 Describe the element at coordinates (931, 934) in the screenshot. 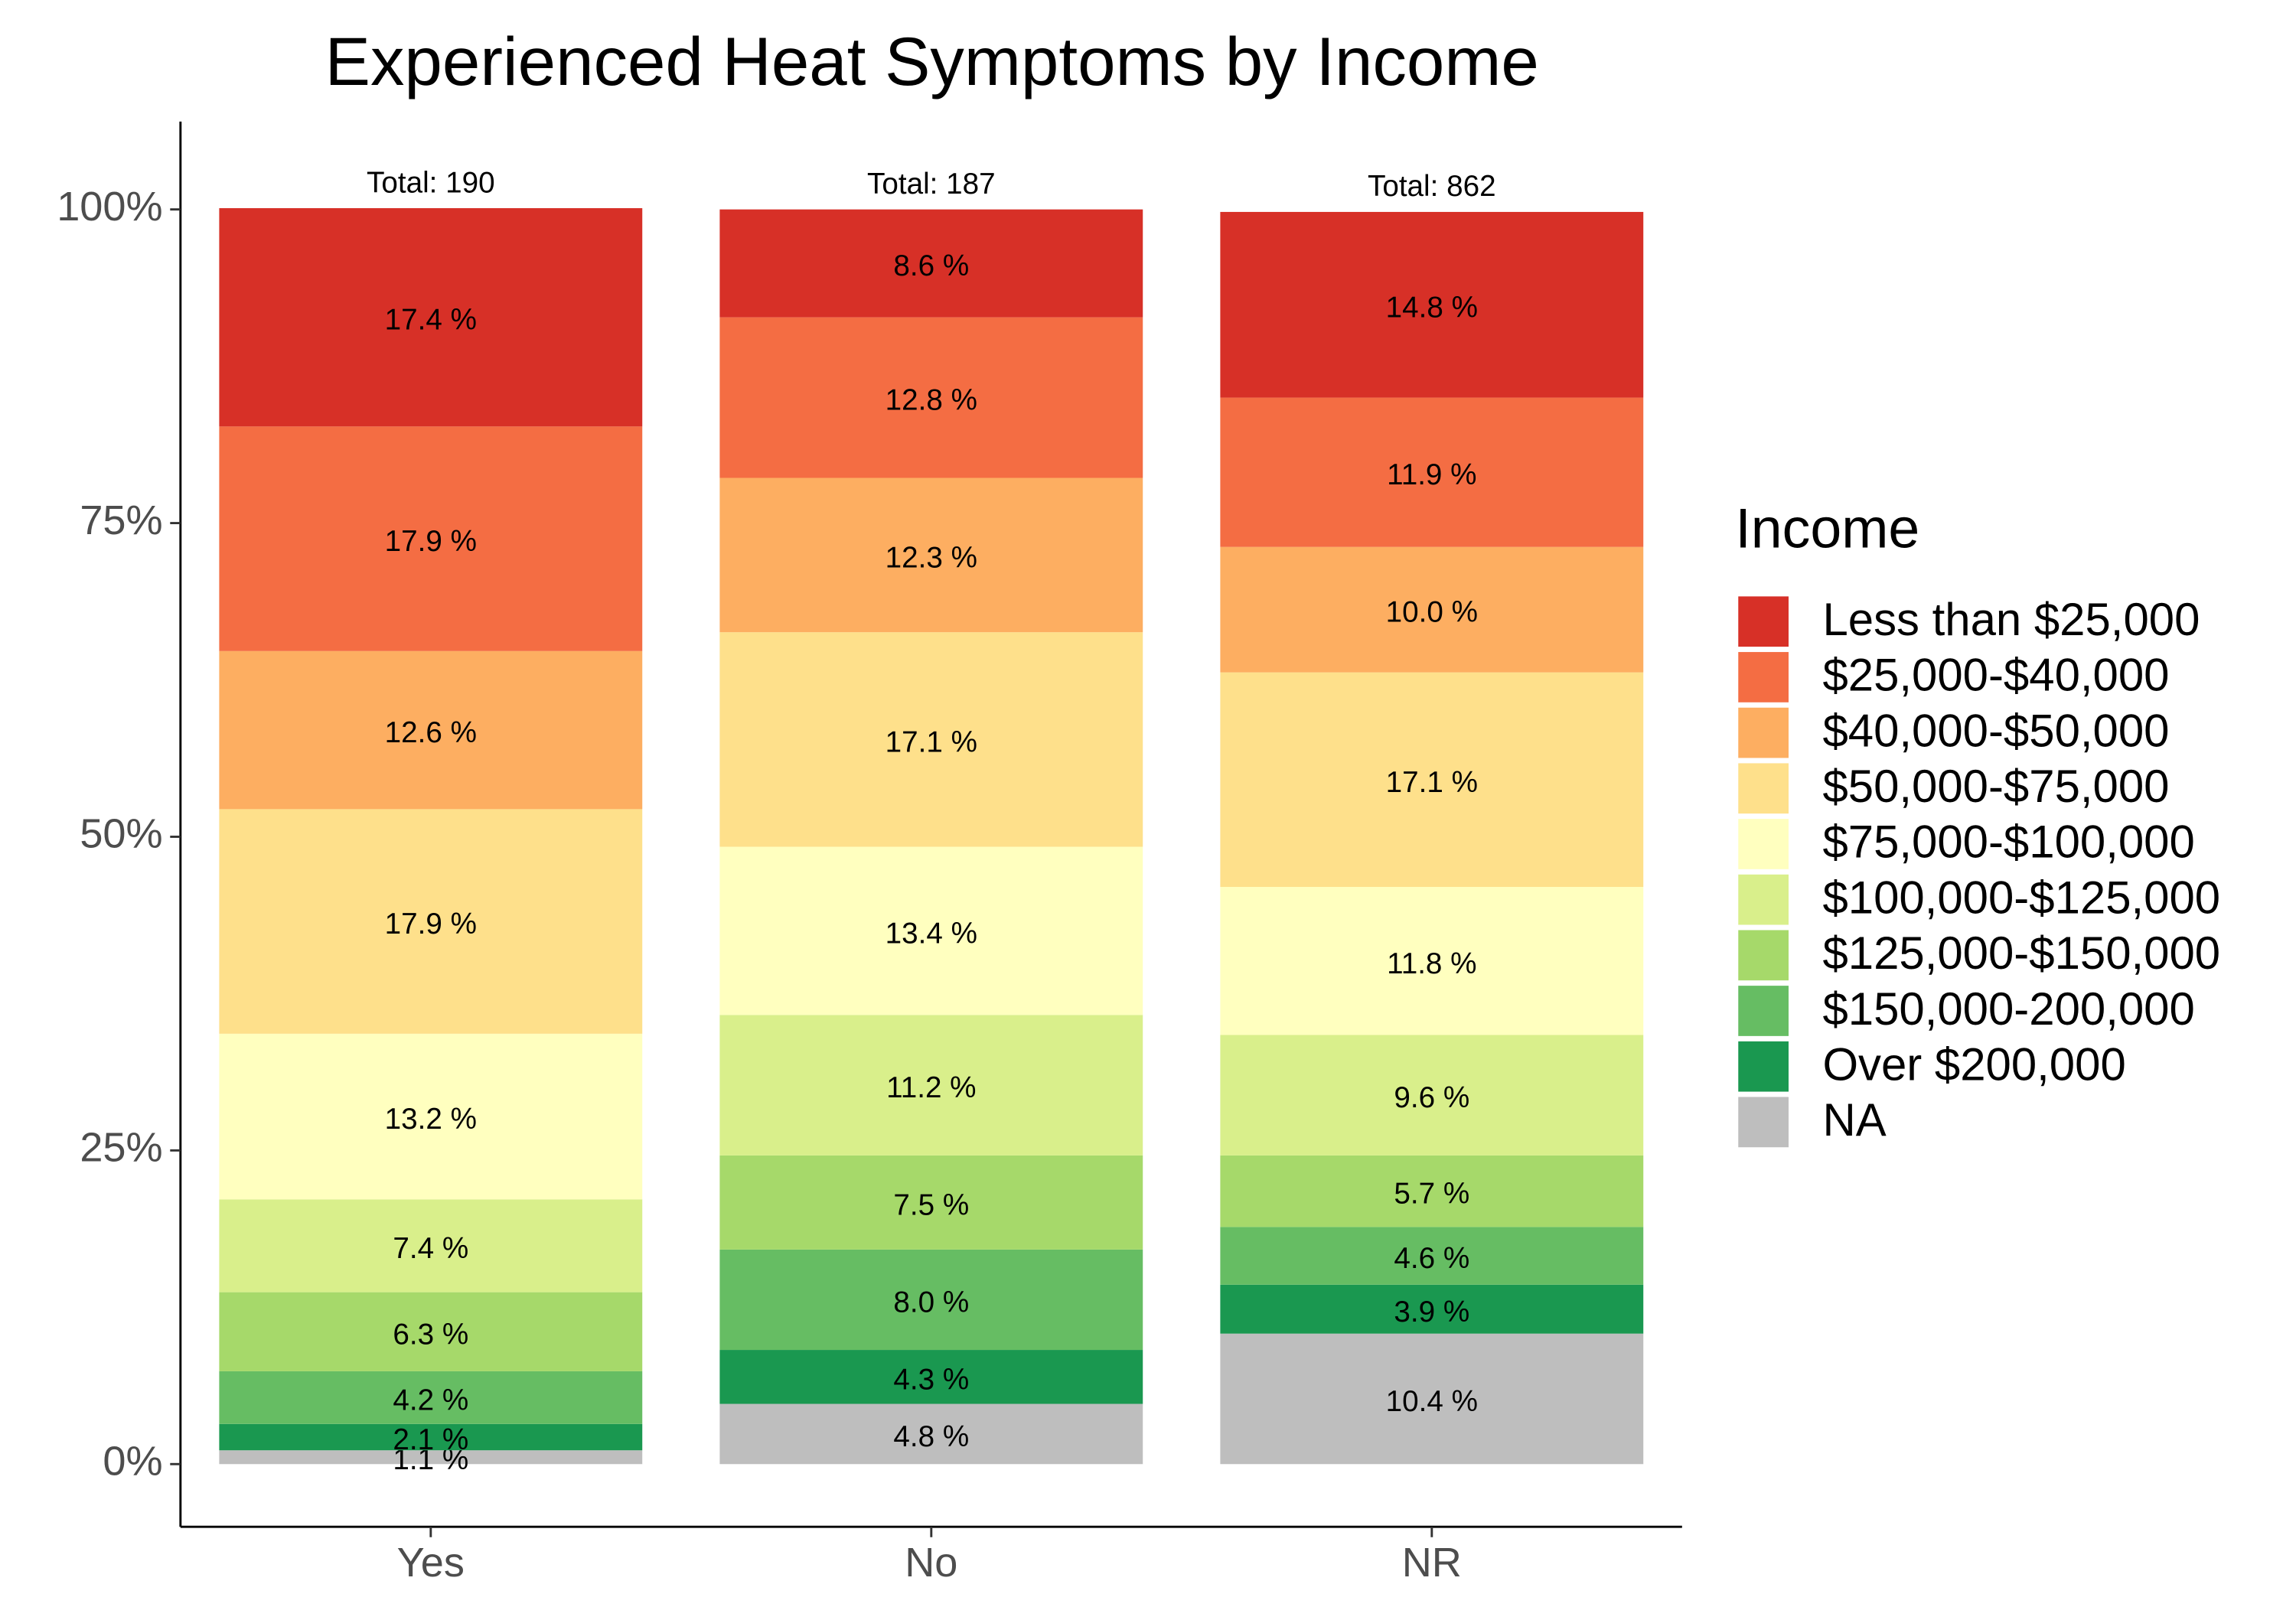

I see `value-label: 13.4 %` at that location.